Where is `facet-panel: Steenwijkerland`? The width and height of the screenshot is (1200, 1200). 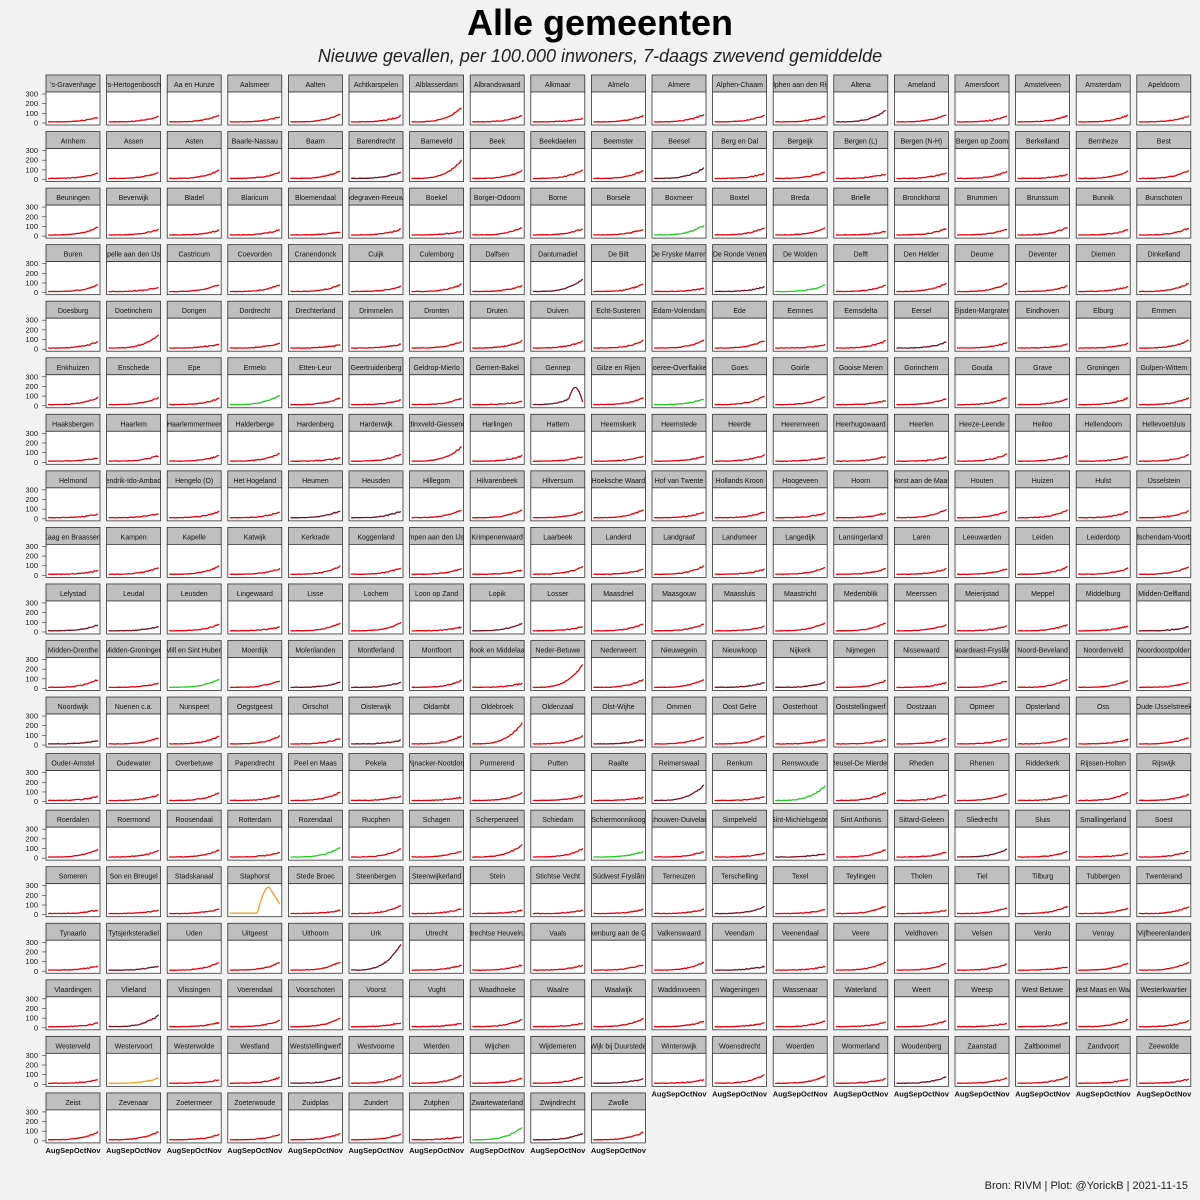 facet-panel: Steenwijkerland is located at coordinates (437, 892).